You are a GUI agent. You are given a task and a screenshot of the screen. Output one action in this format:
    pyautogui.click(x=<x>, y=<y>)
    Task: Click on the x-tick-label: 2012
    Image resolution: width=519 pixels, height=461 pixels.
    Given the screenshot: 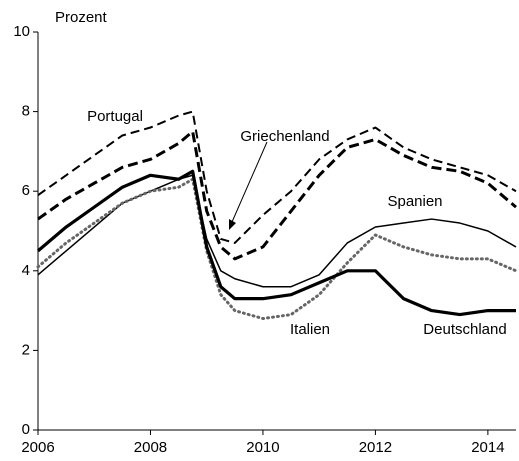 What is the action you would take?
    pyautogui.click(x=375, y=447)
    